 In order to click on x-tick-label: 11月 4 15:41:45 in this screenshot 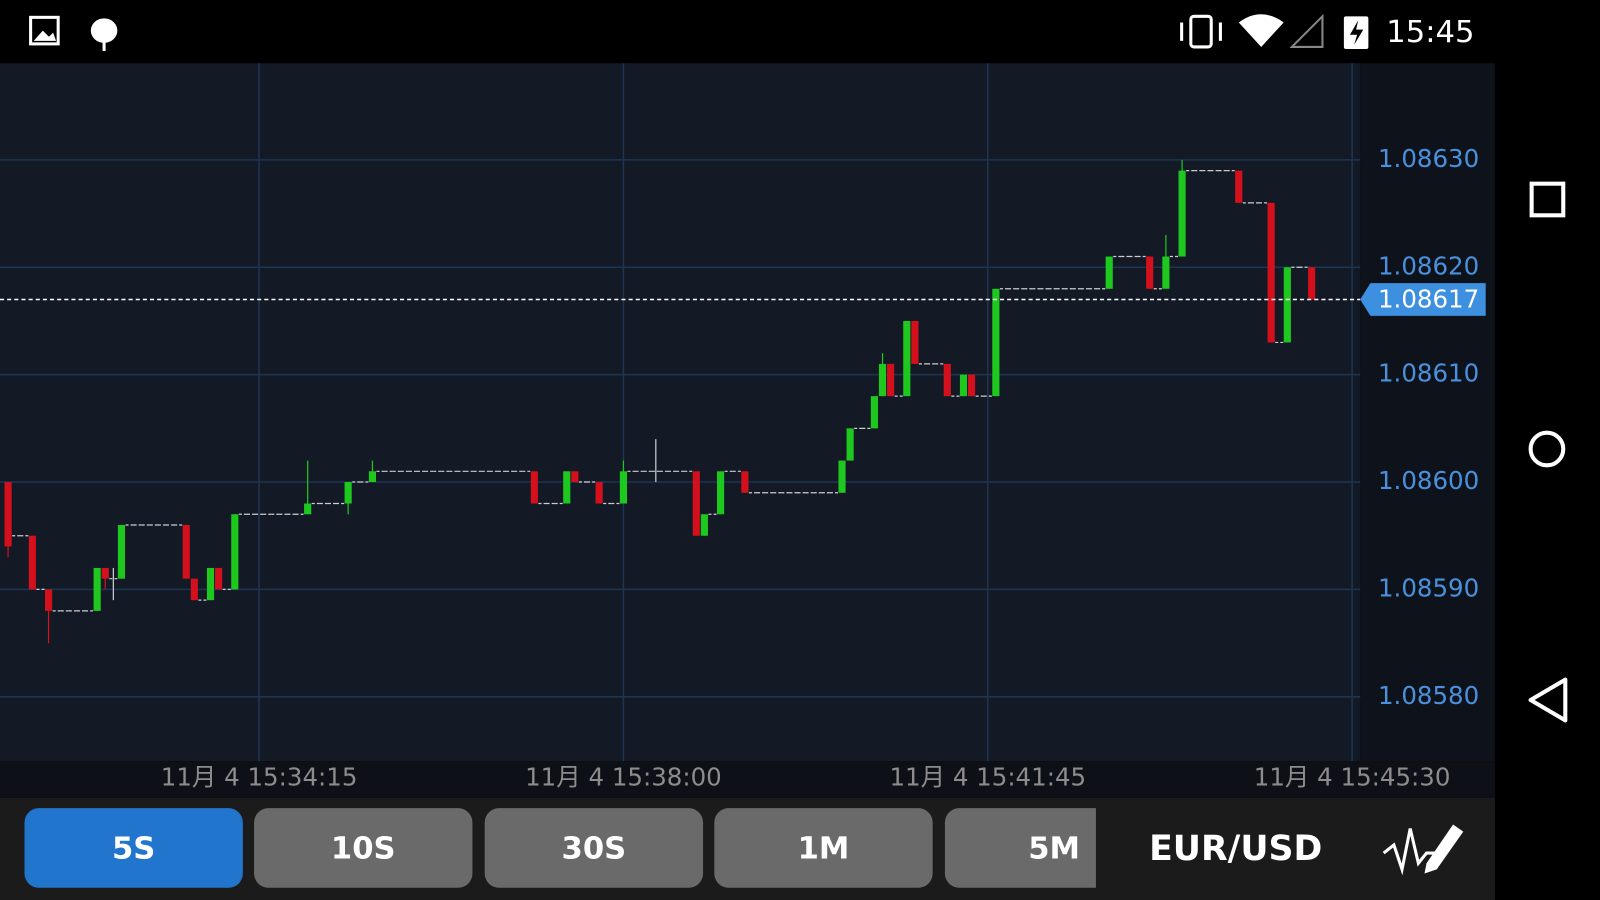, I will do `click(987, 777)`.